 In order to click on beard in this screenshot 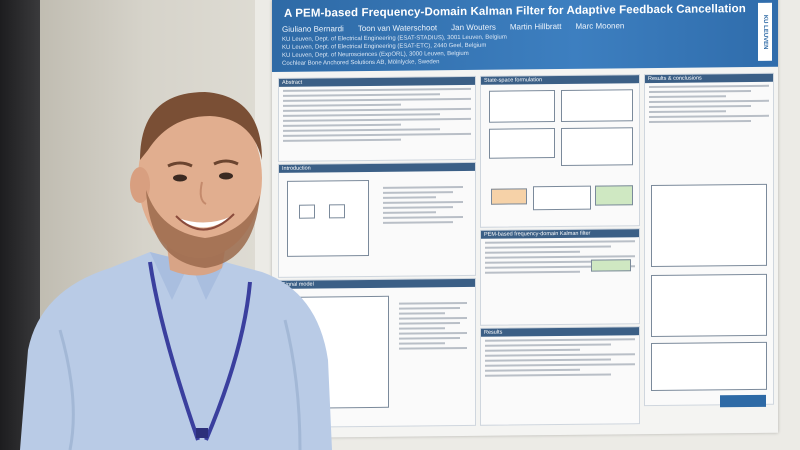, I will do `click(203, 229)`.